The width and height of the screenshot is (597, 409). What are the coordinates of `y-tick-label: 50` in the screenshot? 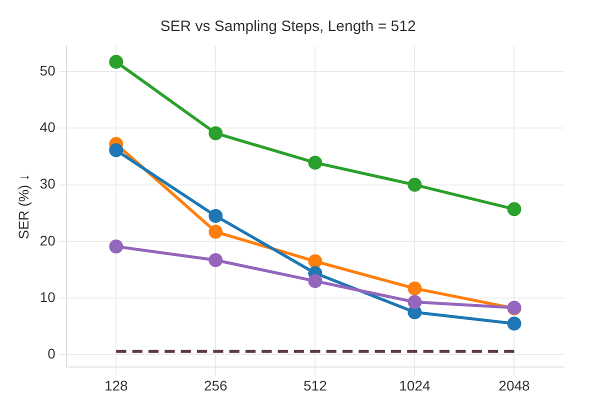 It's located at (48, 70).